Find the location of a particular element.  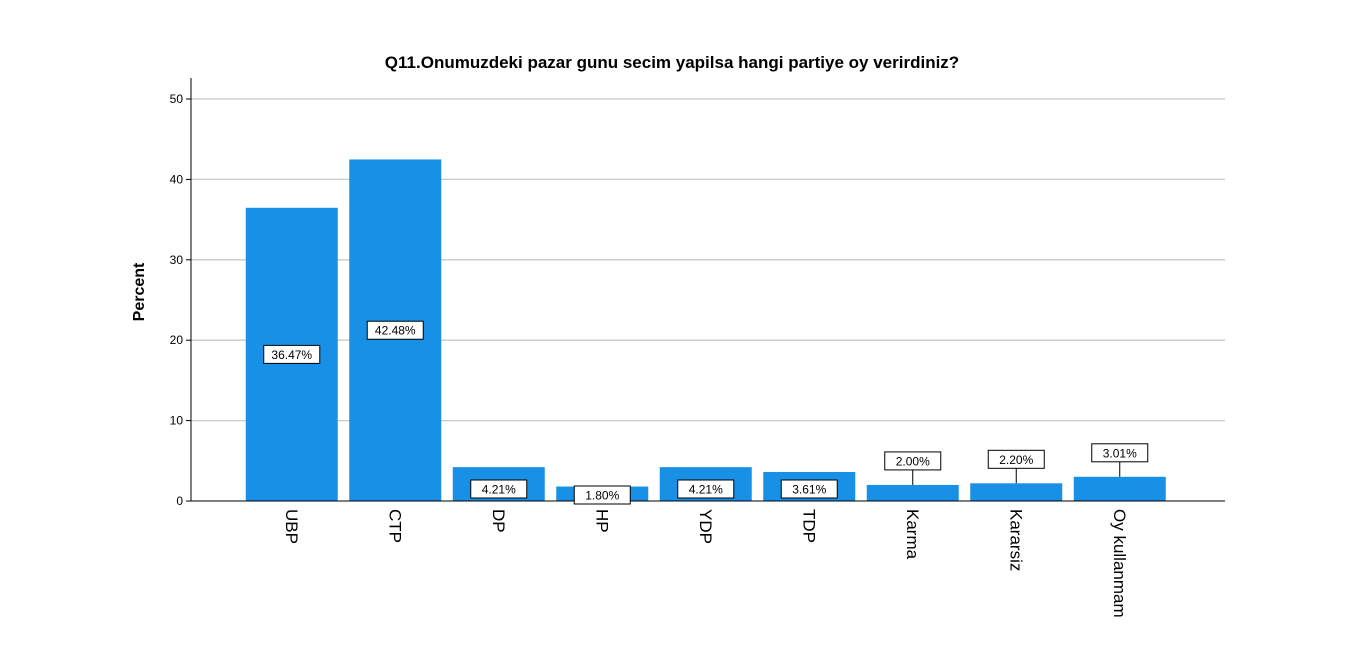

y-tick-label: 30 is located at coordinates (177, 260).